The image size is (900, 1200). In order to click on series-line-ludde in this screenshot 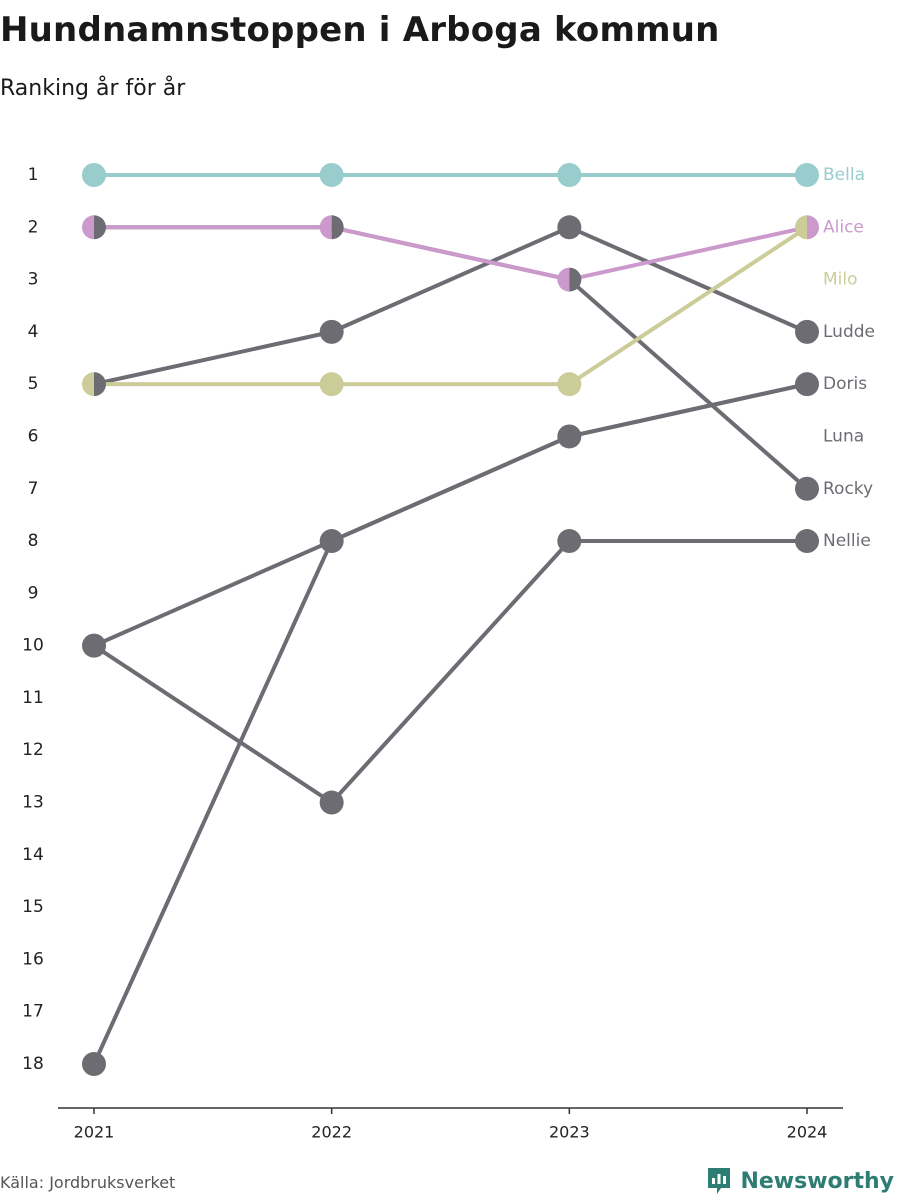, I will do `click(450, 306)`.